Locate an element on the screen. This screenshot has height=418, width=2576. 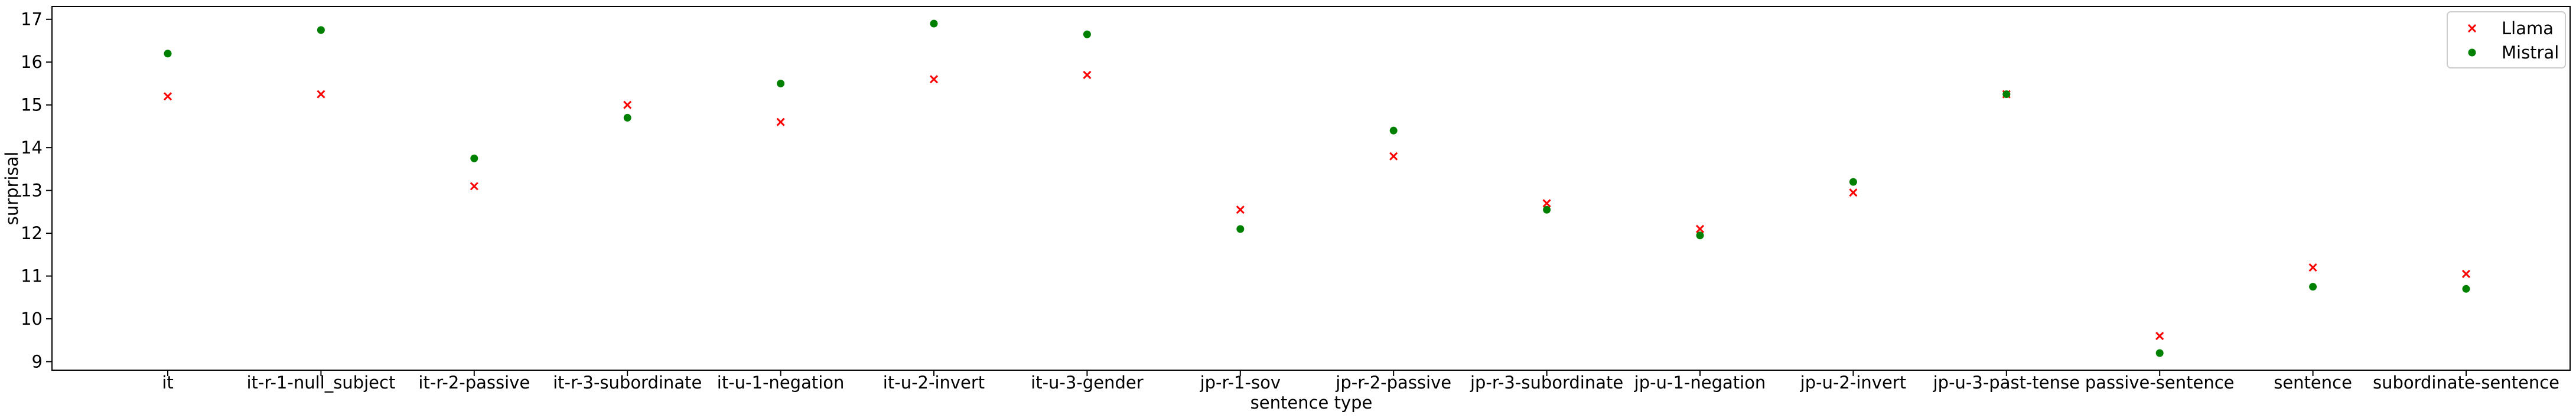
y-axis: 9 10 11 12 13 14 15 16 17 is located at coordinates (36, 190).